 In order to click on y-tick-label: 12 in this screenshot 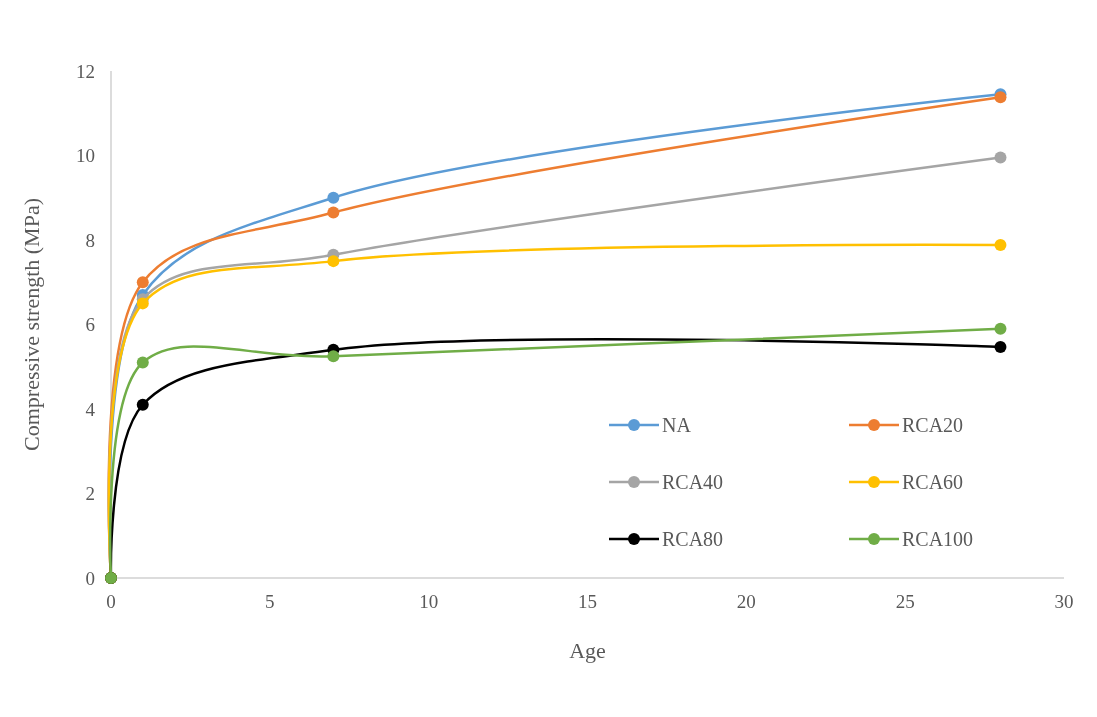, I will do `click(85, 71)`.